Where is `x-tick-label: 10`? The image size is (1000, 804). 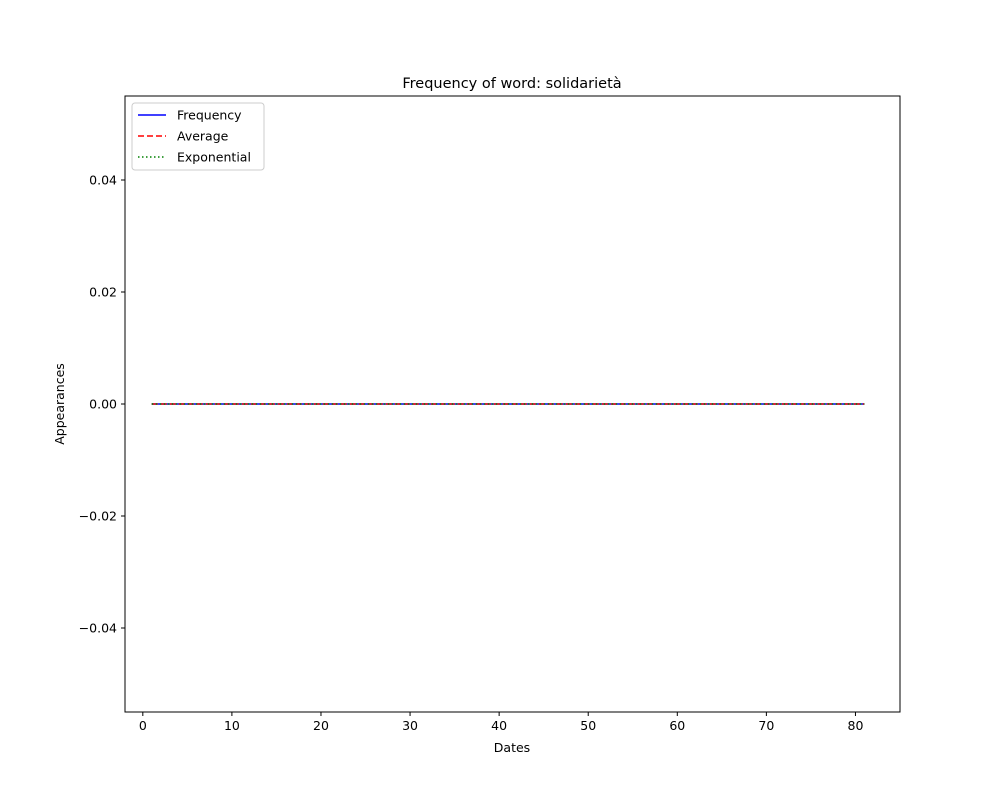 x-tick-label: 10 is located at coordinates (232, 725).